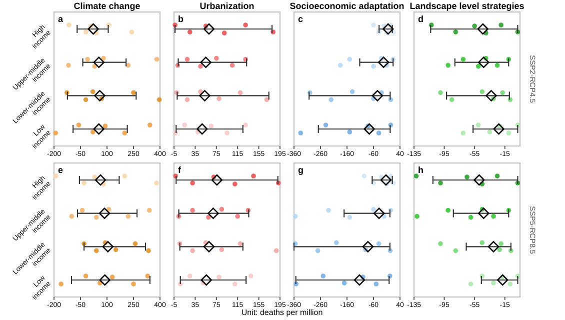 Image resolution: width=565 pixels, height=320 pixels. Describe the element at coordinates (282, 312) in the screenshot. I see `text: Unit: deaths per million` at that location.